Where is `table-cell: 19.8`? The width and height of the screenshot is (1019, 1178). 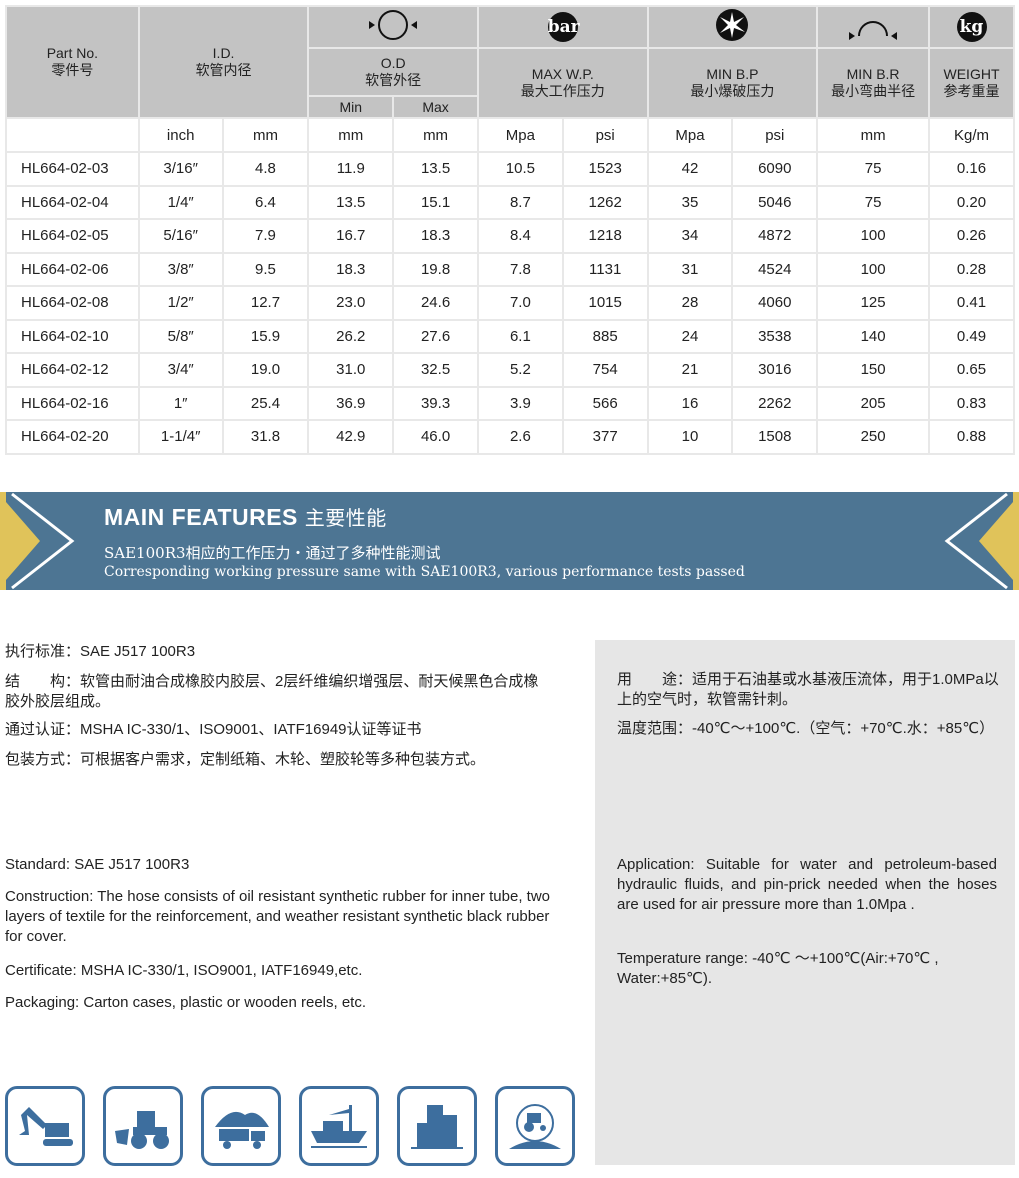
table-cell: 19.8 is located at coordinates (435, 269).